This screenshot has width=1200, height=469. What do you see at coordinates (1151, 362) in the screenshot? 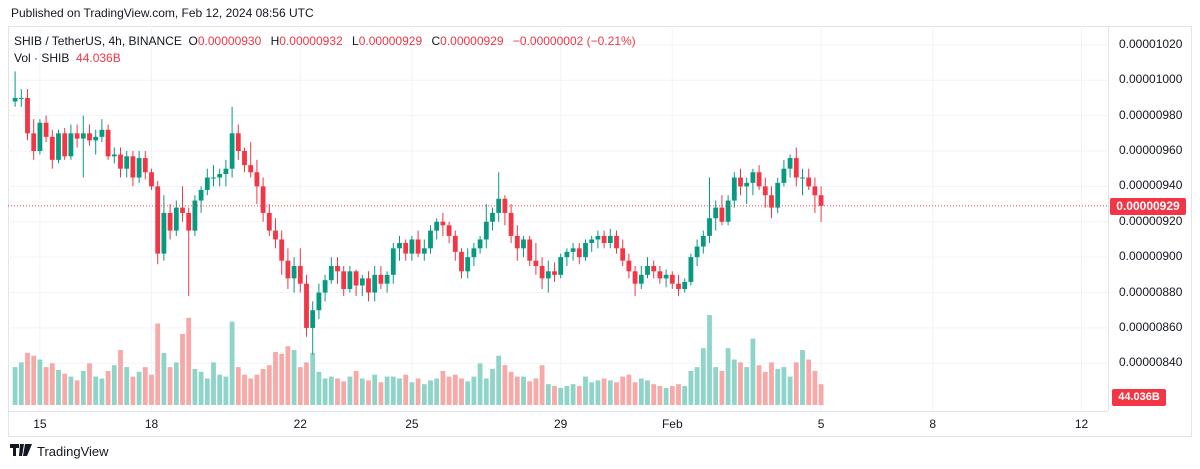
I see `y-tick-label: 0.00000840` at bounding box center [1151, 362].